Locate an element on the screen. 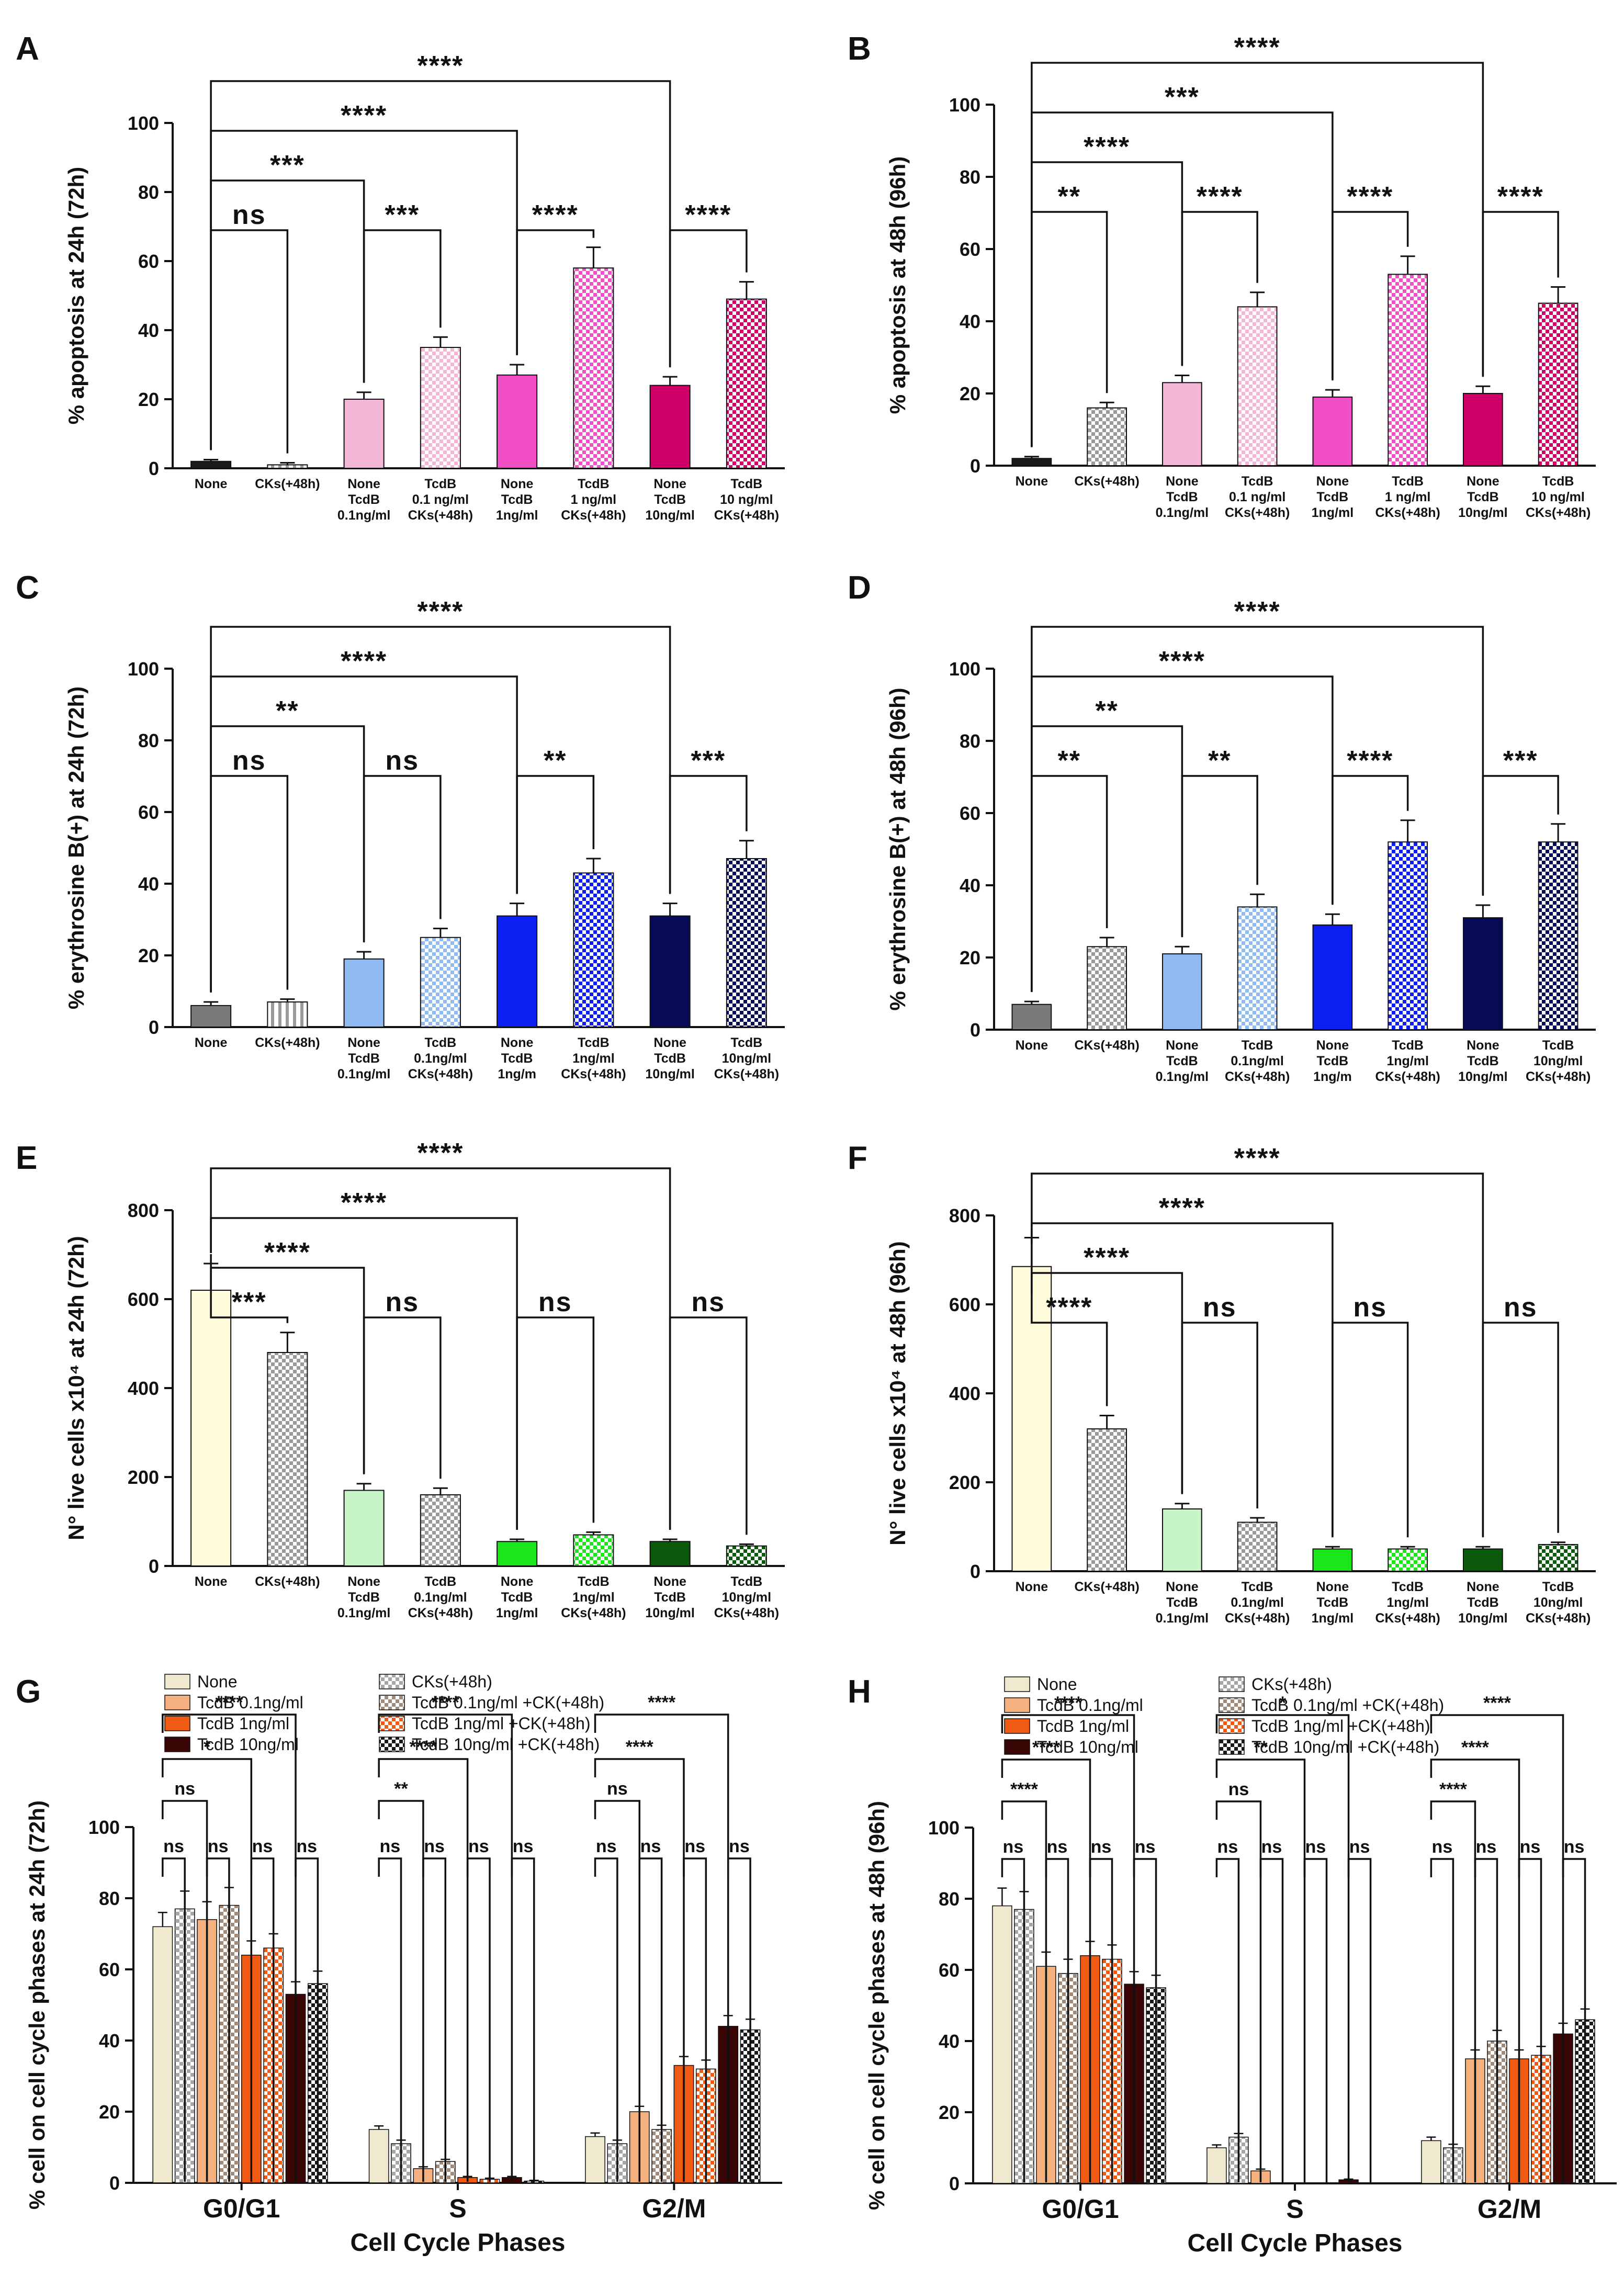 The height and width of the screenshot is (2288, 1624). legend-label: TcdB 0.1ng/ml +CK(+48h) is located at coordinates (508, 1702).